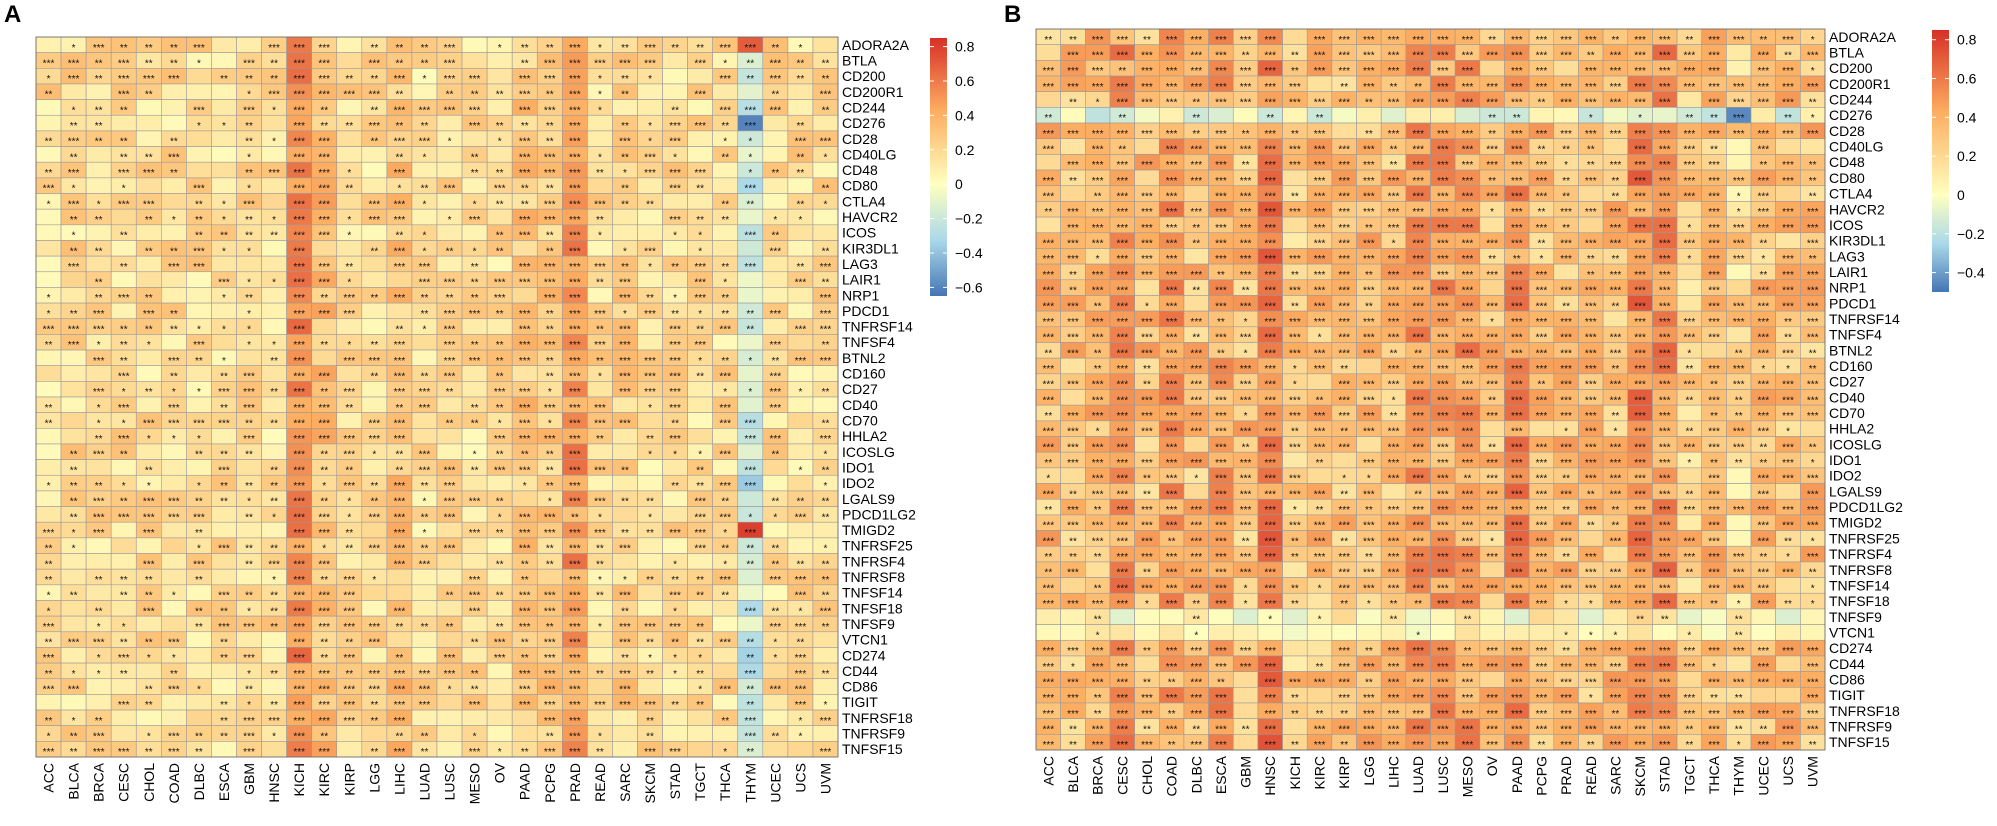 The width and height of the screenshot is (1997, 826). I want to click on gene-label: CD44, so click(860, 671).